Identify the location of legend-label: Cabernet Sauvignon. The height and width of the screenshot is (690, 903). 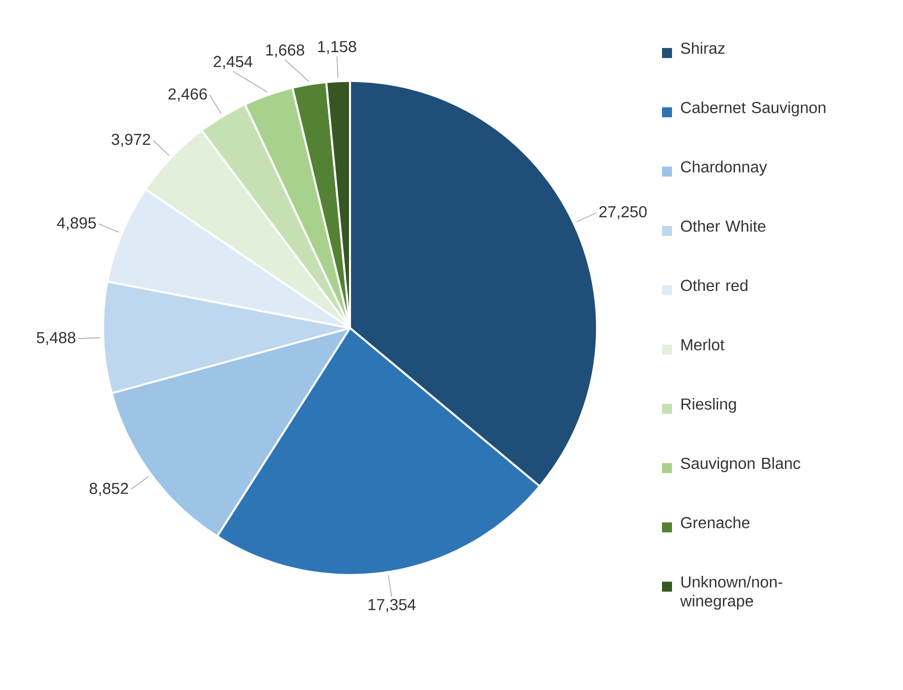
(753, 108).